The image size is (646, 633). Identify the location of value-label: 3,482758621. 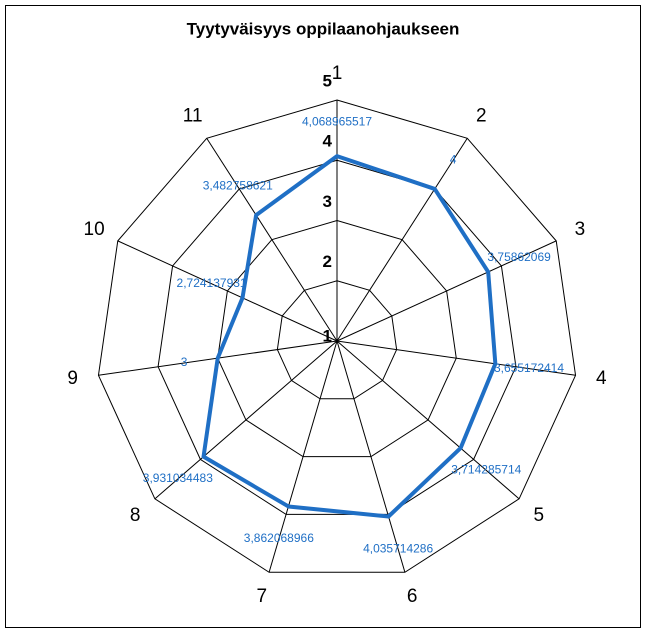
(238, 186).